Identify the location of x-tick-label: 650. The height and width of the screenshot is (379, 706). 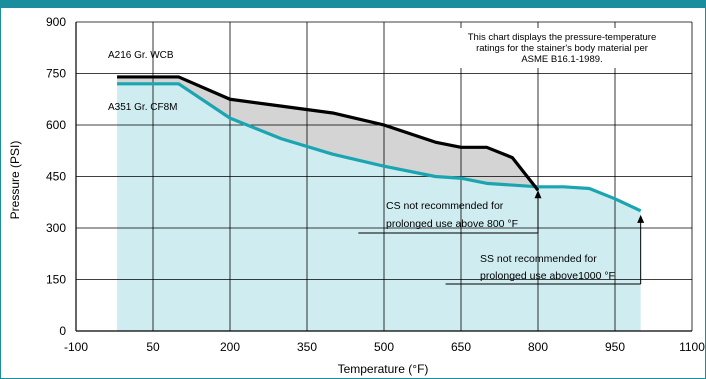
(461, 347).